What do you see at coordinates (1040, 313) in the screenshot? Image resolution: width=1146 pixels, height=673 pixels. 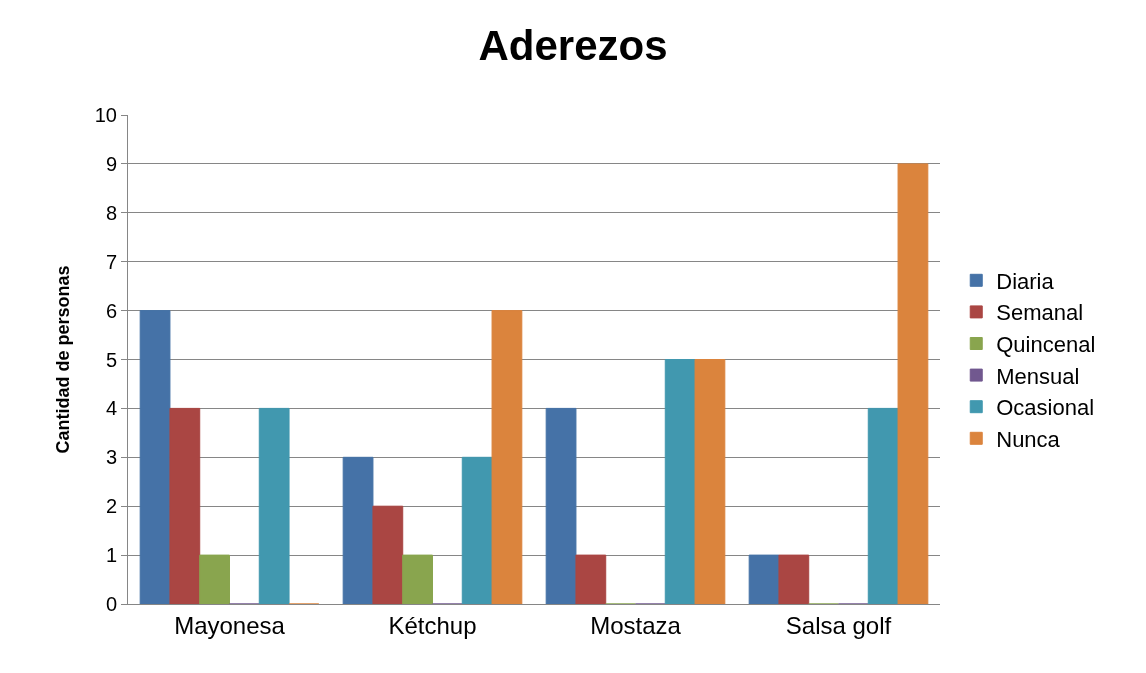 I see `legend-label: Semanal` at bounding box center [1040, 313].